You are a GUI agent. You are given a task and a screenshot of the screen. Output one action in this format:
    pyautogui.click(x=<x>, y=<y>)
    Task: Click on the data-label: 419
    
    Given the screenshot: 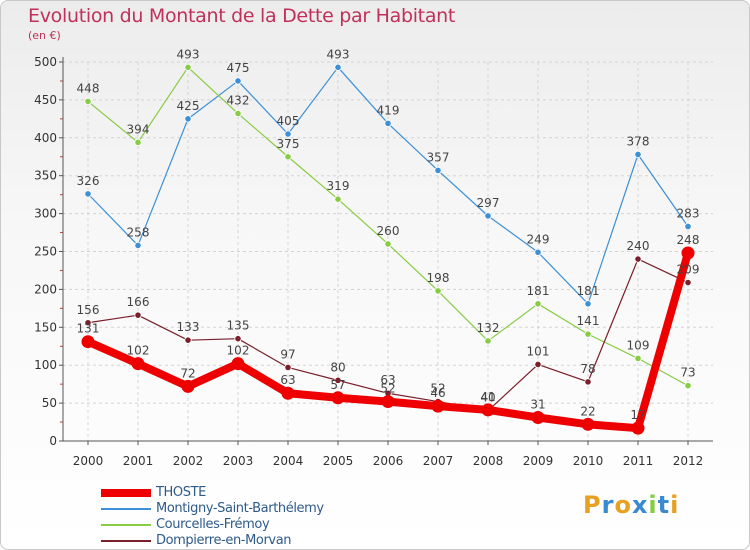 What is the action you would take?
    pyautogui.click(x=388, y=110)
    